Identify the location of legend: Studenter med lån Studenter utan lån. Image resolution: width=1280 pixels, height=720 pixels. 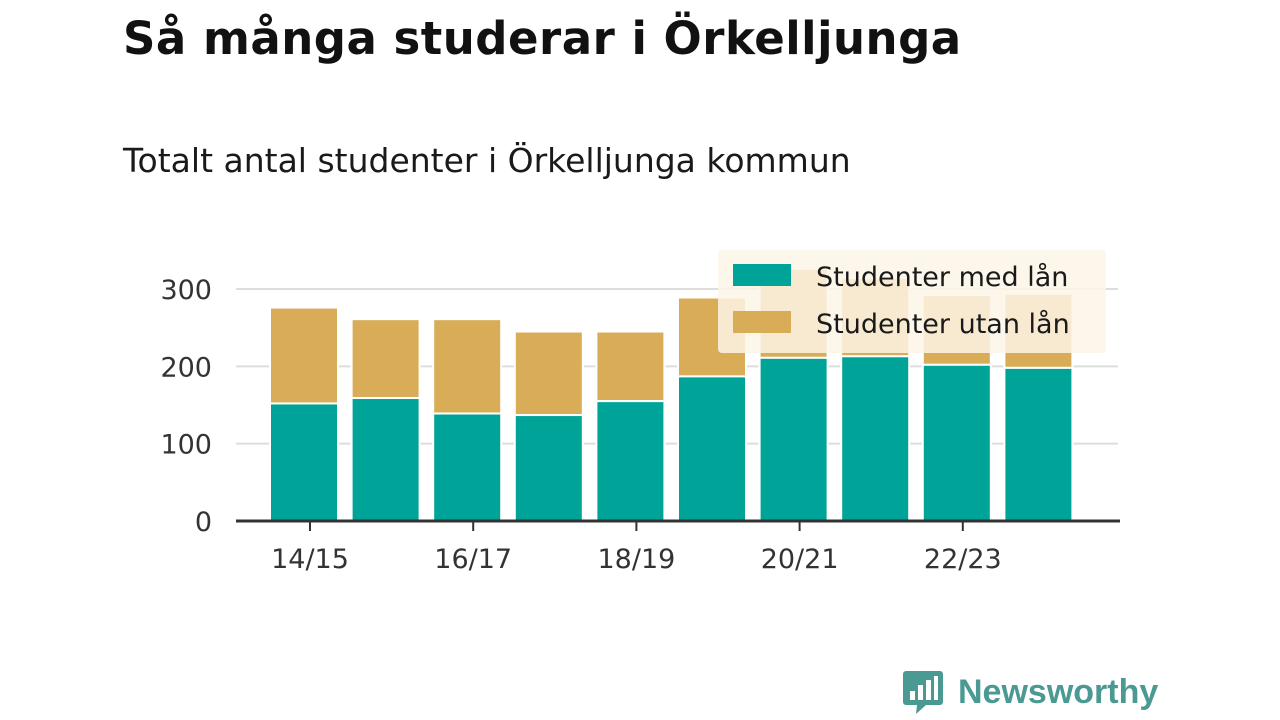
(912, 301).